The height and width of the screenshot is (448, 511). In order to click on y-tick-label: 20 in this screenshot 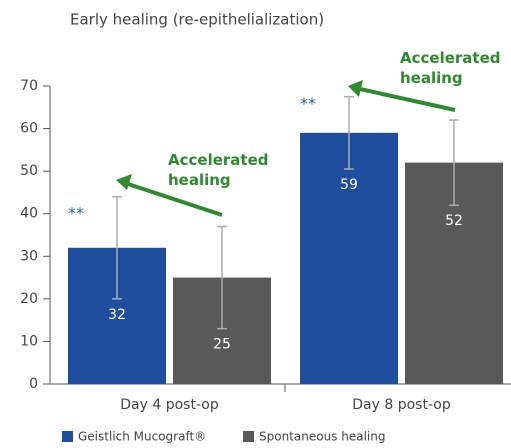, I will do `click(29, 299)`.